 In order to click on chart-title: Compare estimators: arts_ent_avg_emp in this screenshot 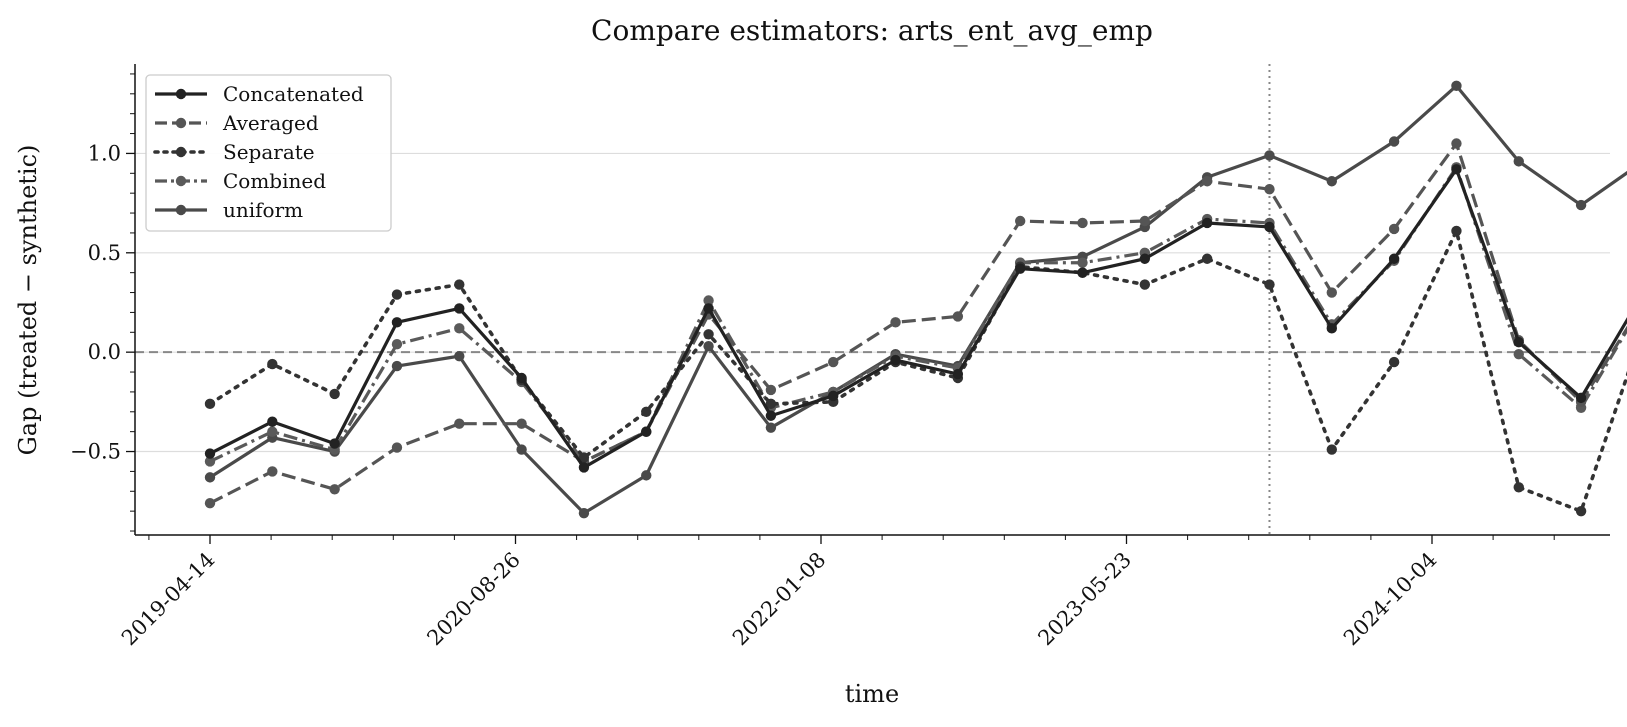, I will do `click(872, 30)`.